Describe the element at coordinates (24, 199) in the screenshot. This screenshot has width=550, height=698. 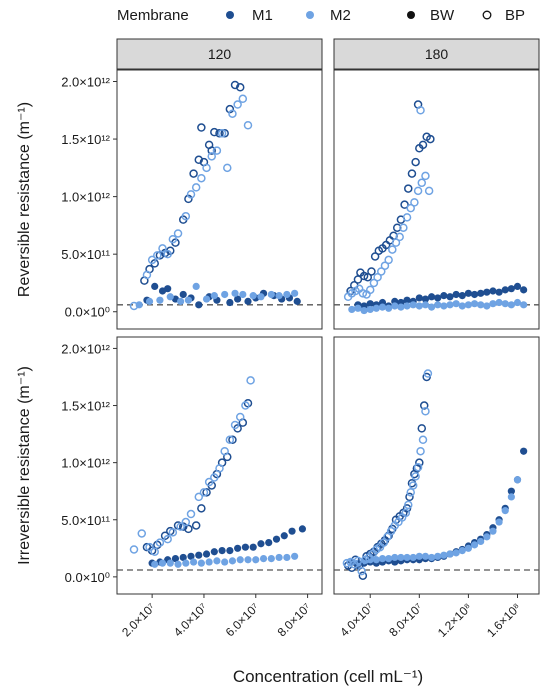
I see `row-label-0: Reversible resistance (m⁻¹)` at that location.